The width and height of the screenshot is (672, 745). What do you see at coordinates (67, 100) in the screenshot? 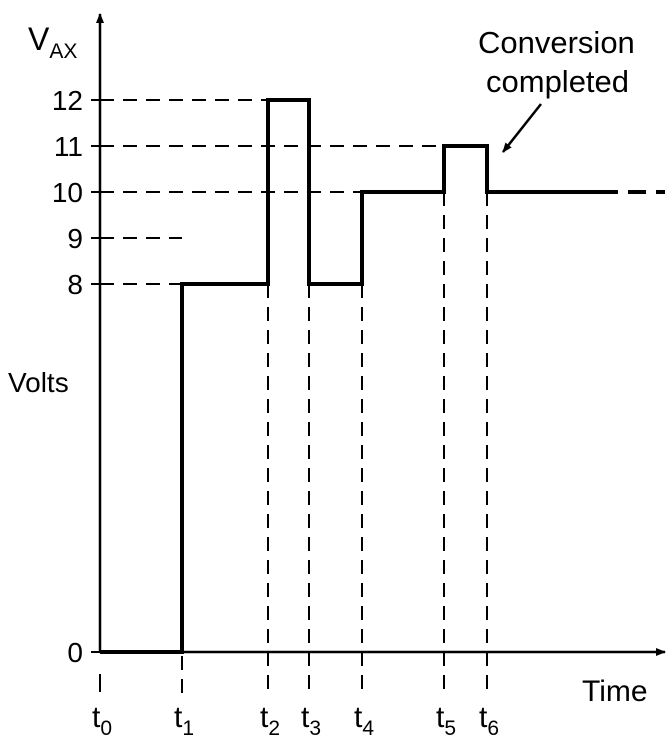
I see `ytick-label: 12` at bounding box center [67, 100].